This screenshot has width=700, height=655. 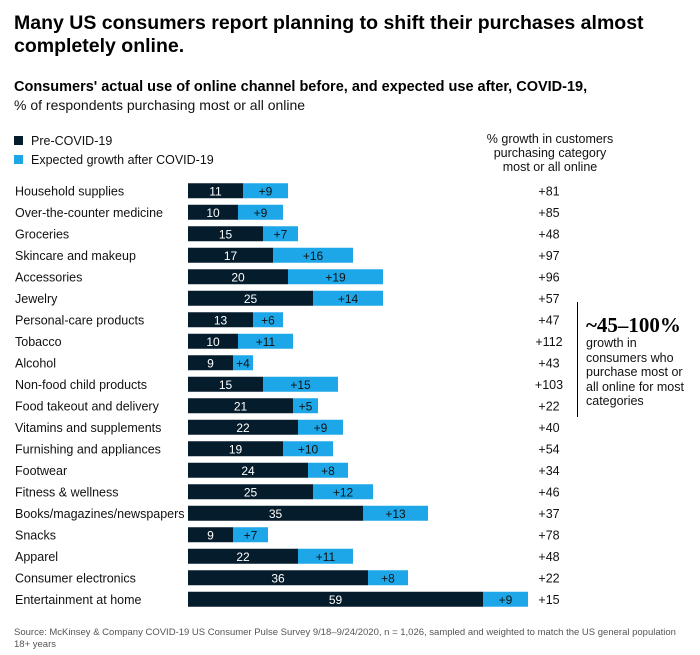 What do you see at coordinates (306, 406) in the screenshot?
I see `bar-label-expected-growth: +5` at bounding box center [306, 406].